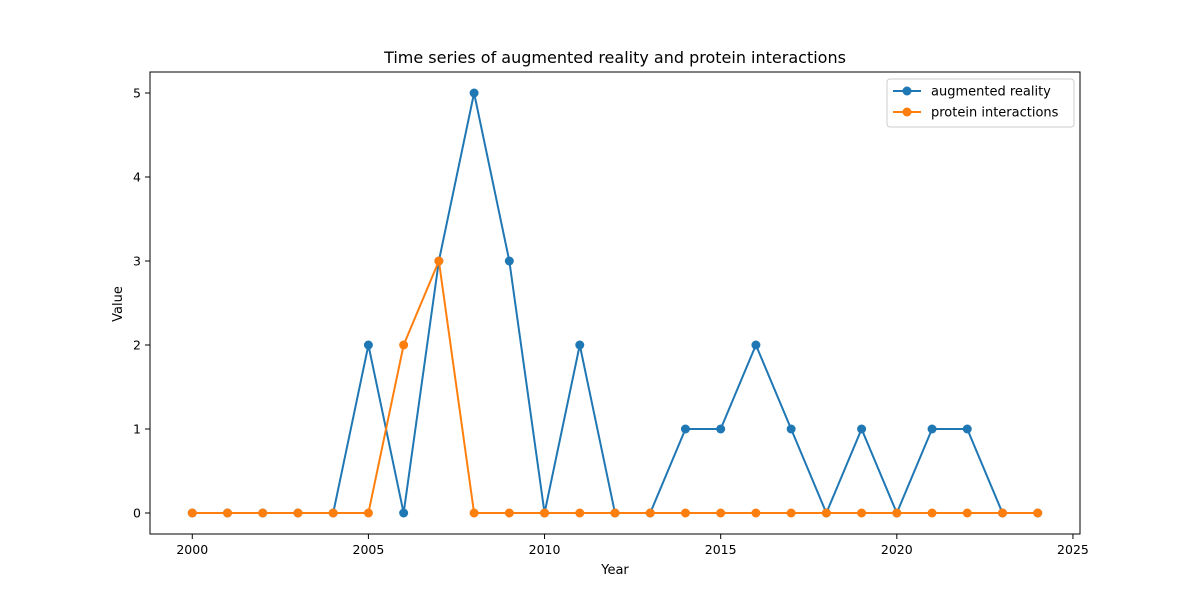 Image resolution: width=1200 pixels, height=600 pixels. Describe the element at coordinates (721, 549) in the screenshot. I see `x-tick-label: 2015` at that location.